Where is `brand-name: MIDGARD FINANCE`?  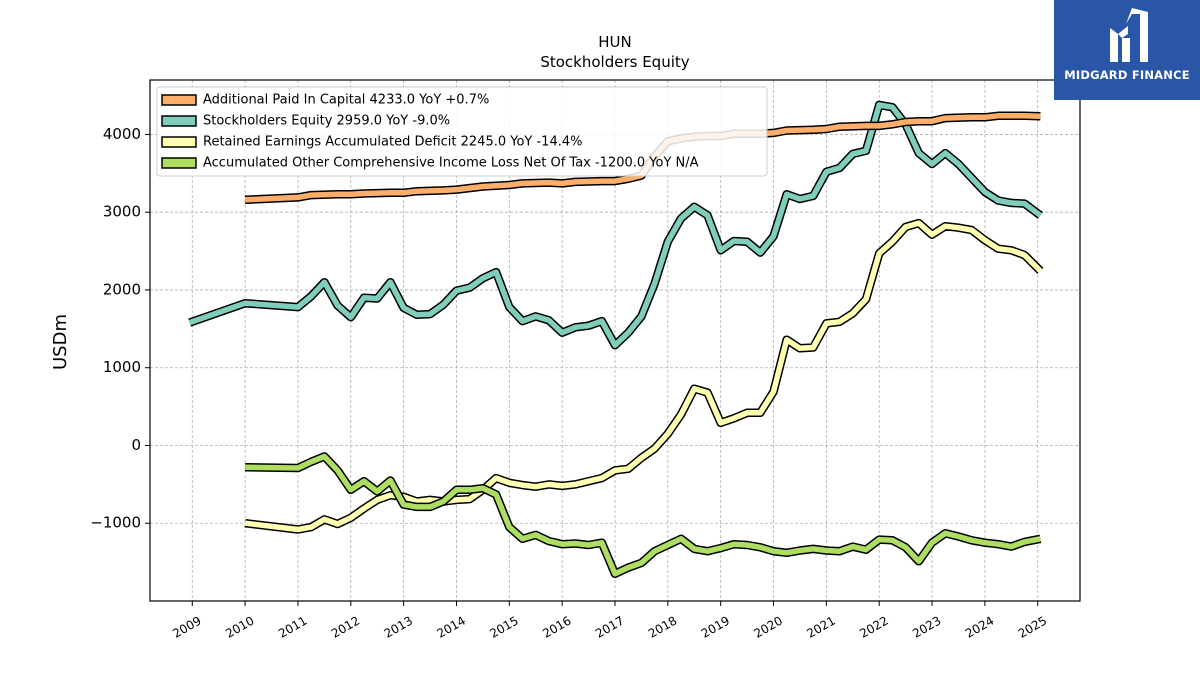
brand-name: MIDGARD FINANCE is located at coordinates (1127, 75).